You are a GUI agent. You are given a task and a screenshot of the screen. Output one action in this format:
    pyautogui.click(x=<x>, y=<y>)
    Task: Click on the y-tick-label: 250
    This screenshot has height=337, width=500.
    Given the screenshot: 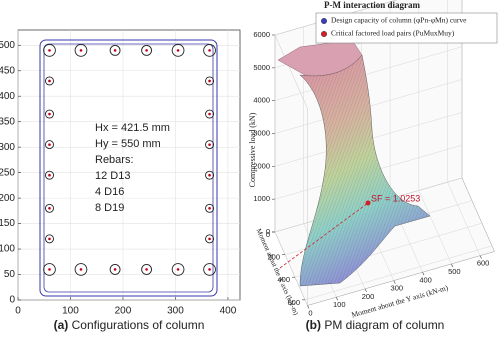 What is the action you would take?
    pyautogui.click(x=7, y=172)
    